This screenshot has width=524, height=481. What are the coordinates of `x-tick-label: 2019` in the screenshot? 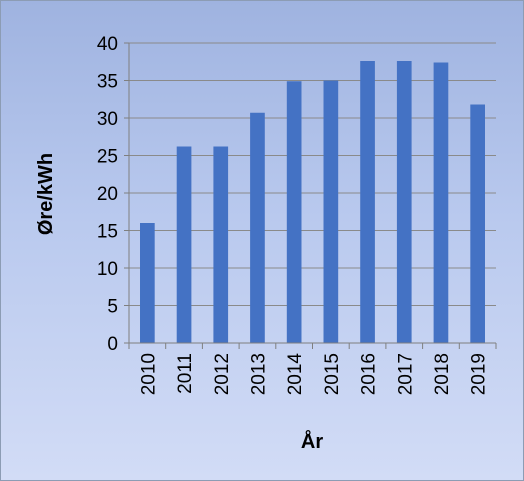 It's located at (479, 374).